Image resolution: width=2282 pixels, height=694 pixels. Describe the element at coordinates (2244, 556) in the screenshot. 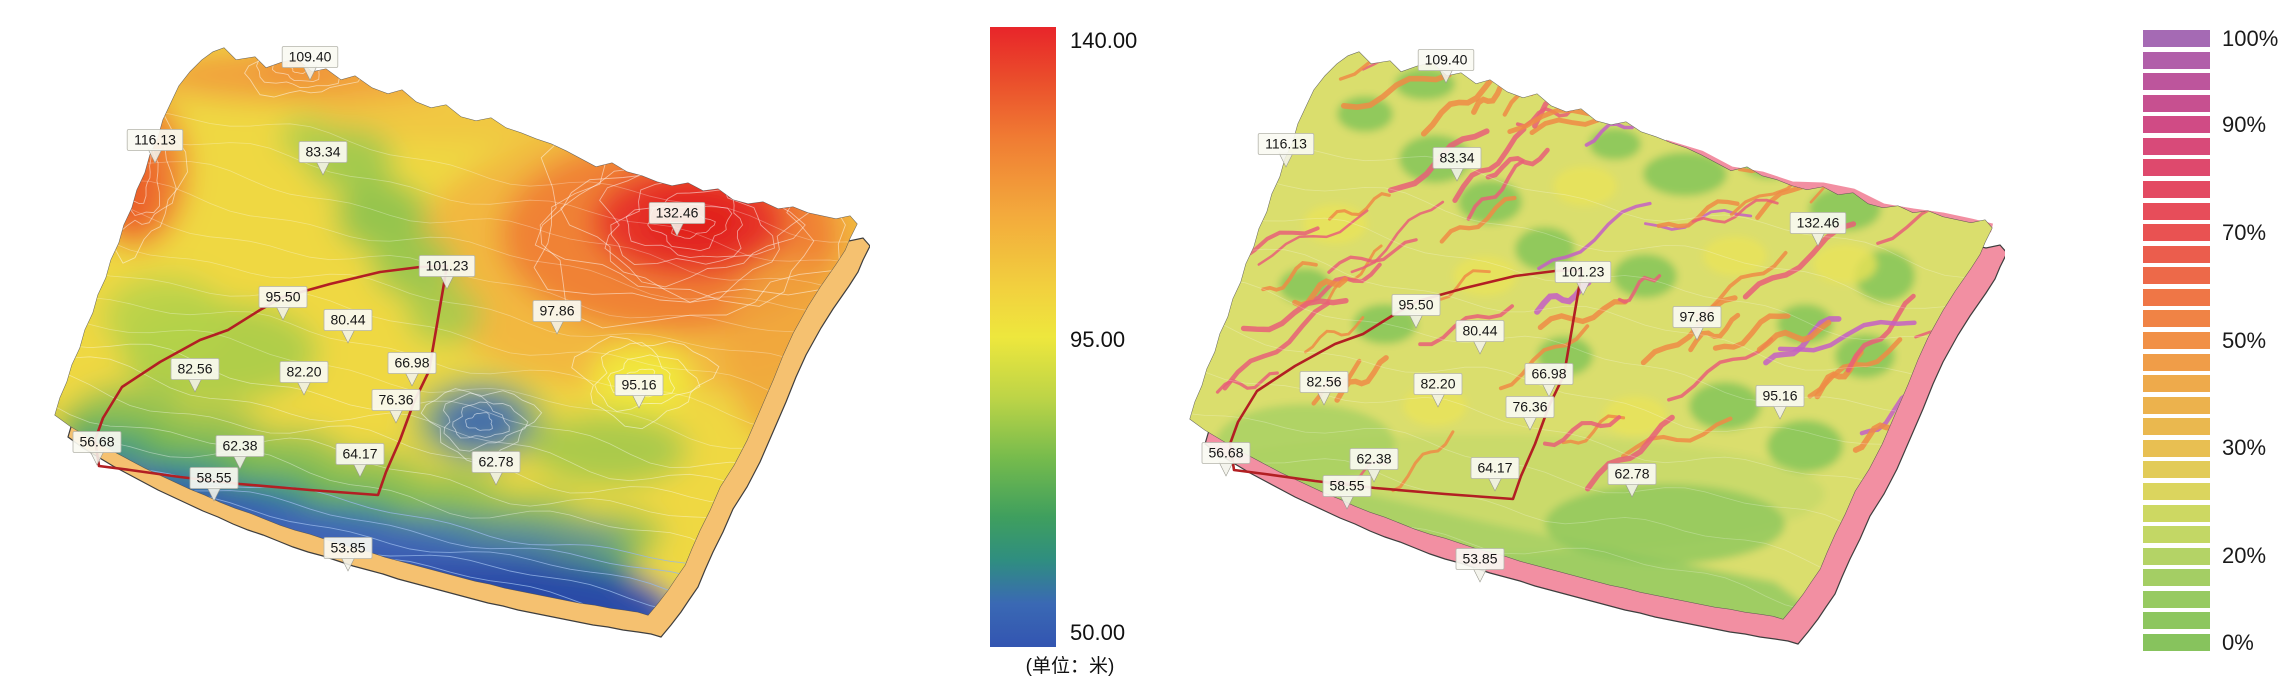

I see `slope-legend-label: 20%` at that location.